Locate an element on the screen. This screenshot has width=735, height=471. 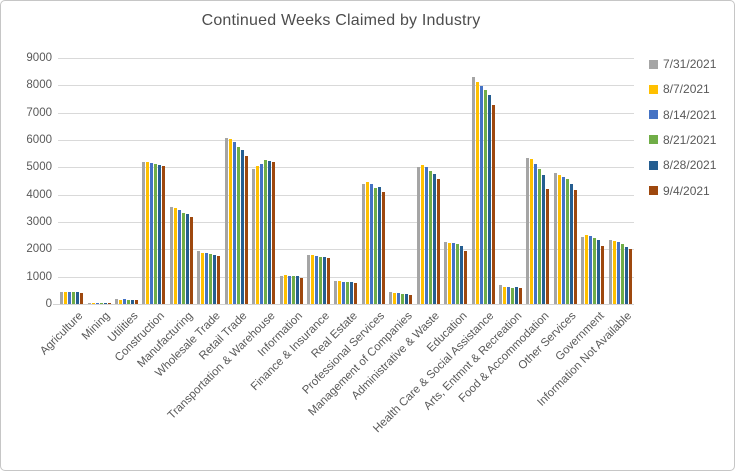
legend-label: 8/7/2021 is located at coordinates (686, 89).